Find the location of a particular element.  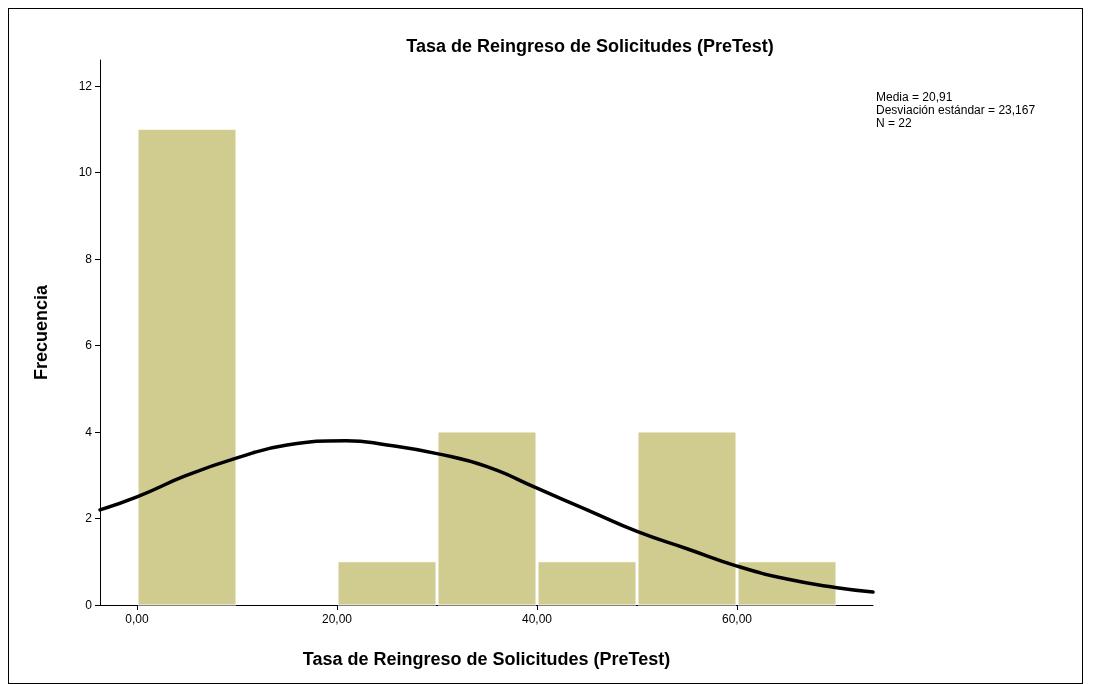

x-axis-title: Tasa de Reingreso de Solicitudes (PreTest) is located at coordinates (486, 659).